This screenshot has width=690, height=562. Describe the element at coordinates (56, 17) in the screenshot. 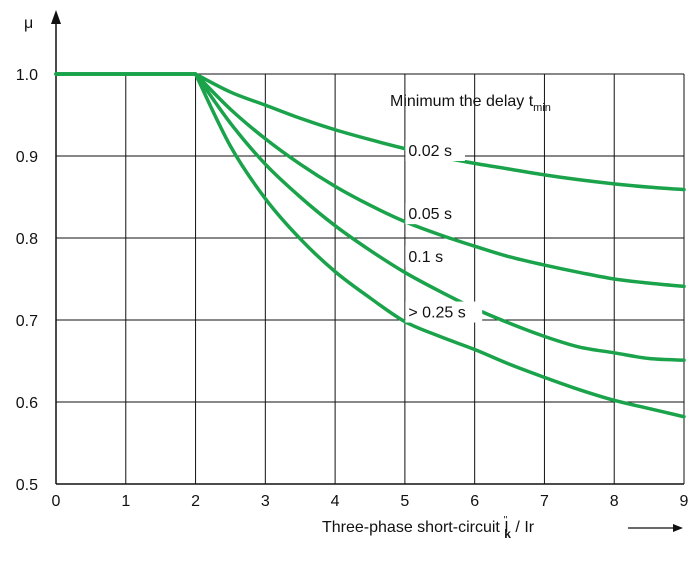

I see `y-axis-arrow-icon` at that location.